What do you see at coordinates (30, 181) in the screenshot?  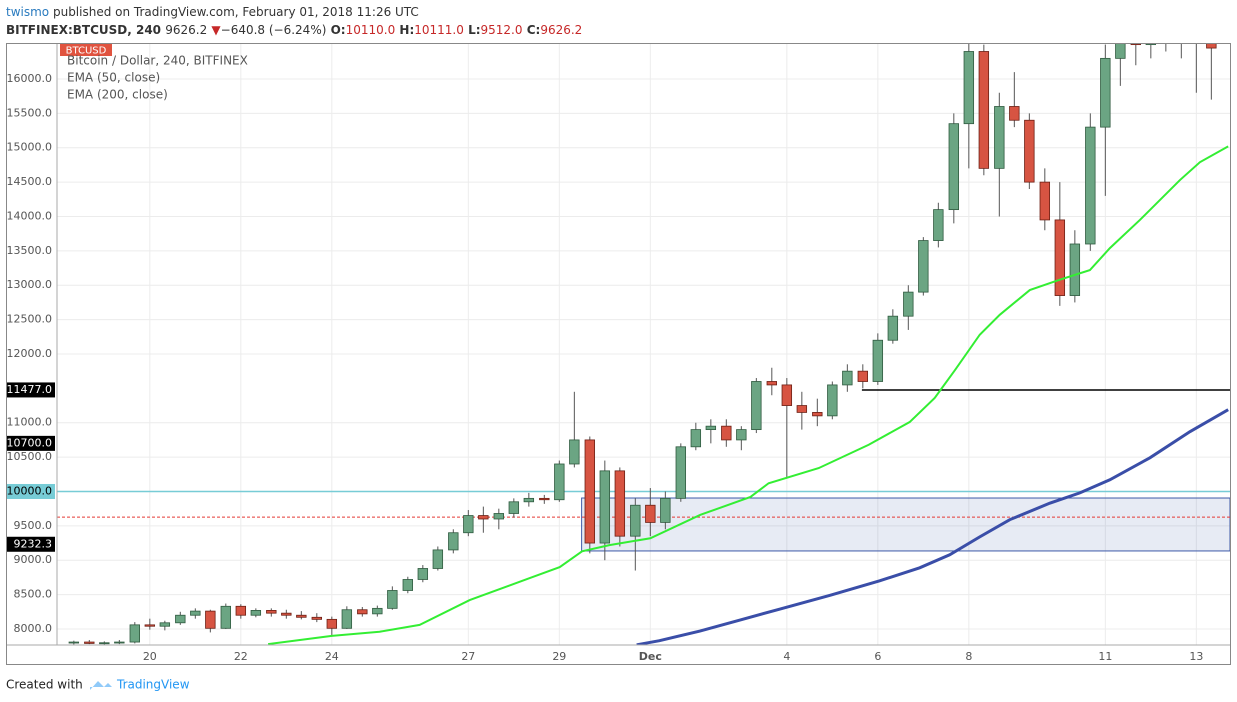 I see `y-tick-label: 14500.0` at bounding box center [30, 181].